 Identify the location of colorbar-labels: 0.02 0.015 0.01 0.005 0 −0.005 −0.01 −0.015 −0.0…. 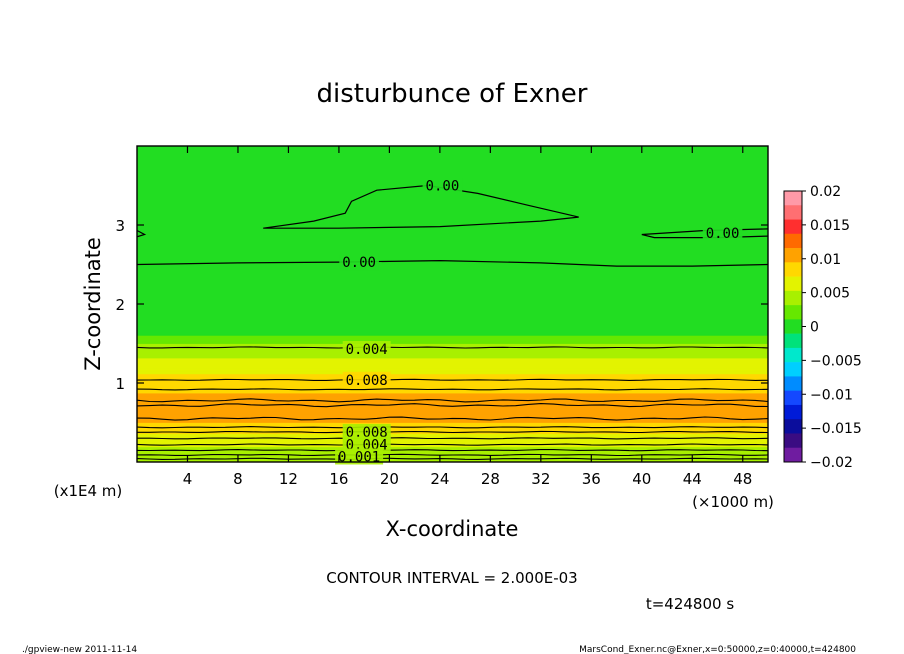
(832, 327).